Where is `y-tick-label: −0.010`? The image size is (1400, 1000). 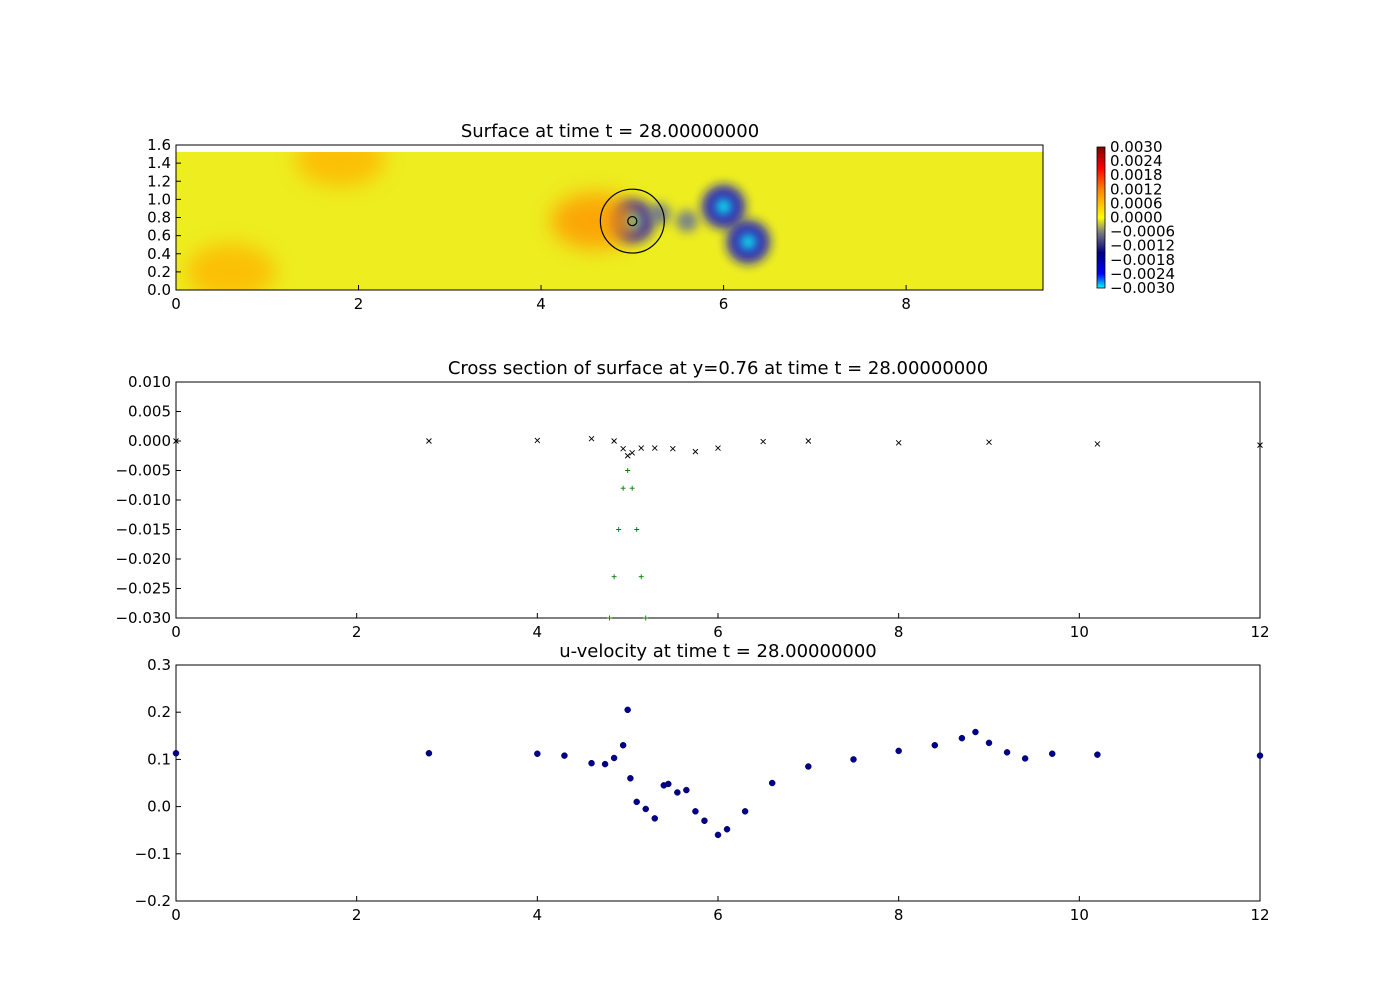
y-tick-label: −0.010 is located at coordinates (143, 500).